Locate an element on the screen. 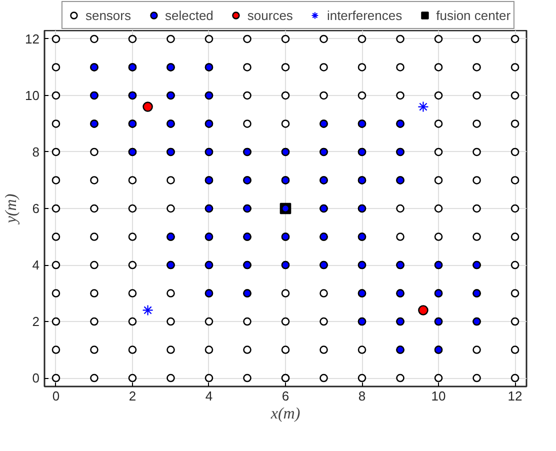 The height and width of the screenshot is (451, 556). legend-label: interferences is located at coordinates (364, 15).